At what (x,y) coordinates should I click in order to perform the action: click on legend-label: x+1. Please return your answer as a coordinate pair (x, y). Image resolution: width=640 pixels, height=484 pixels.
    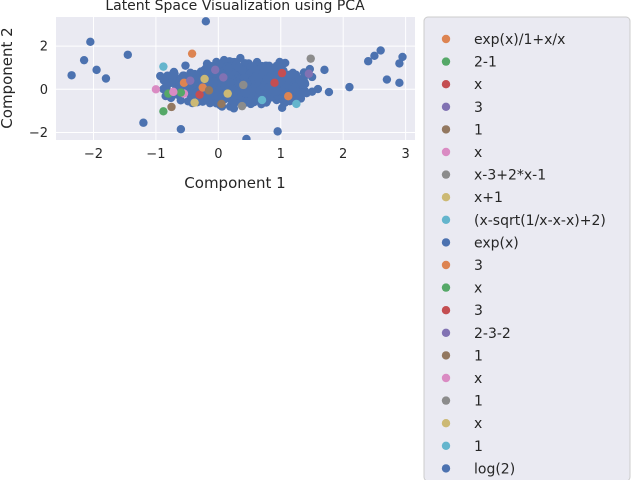
    Looking at the image, I should click on (488, 198).